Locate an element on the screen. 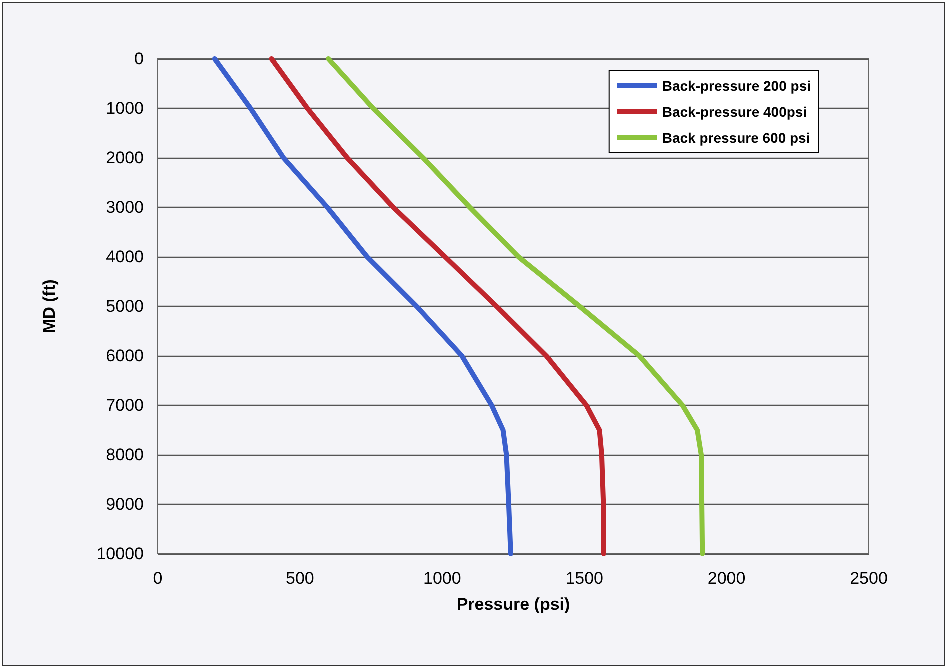 The height and width of the screenshot is (668, 947). legend-label: Back pressure 600 psi is located at coordinates (736, 138).